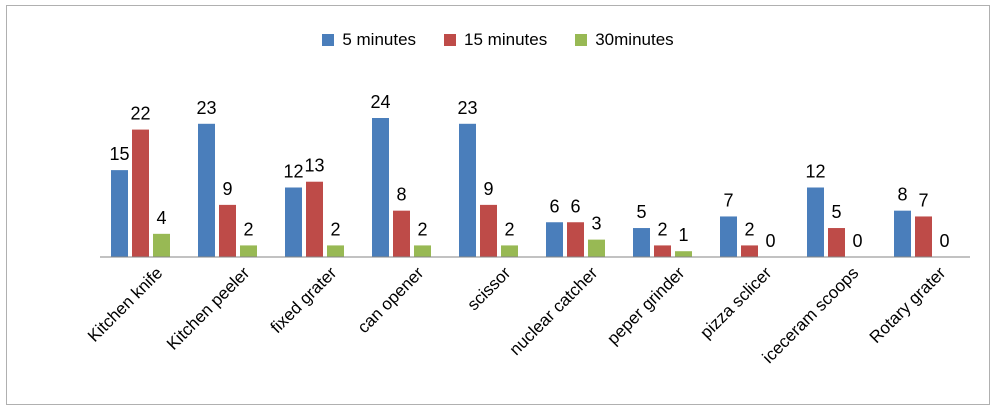  I want to click on data-label-kitchen-peeler-5-minutes: 23, so click(206, 108).